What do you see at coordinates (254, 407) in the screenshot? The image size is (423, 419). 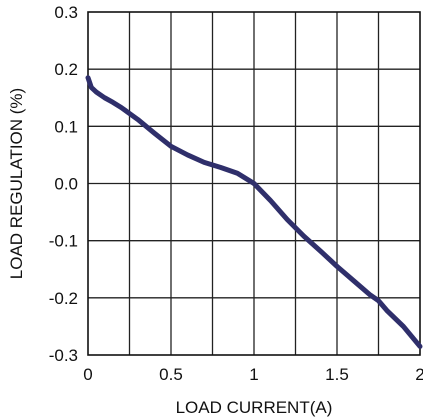 I see `x-axis-label: LOAD CURRENT(A)` at bounding box center [254, 407].